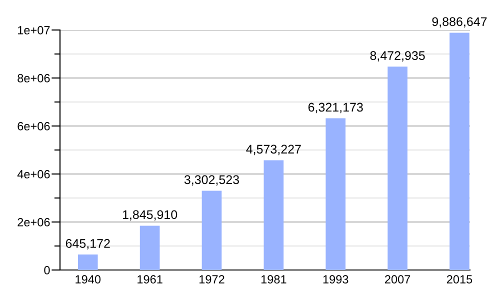 This screenshot has width=500, height=300. Describe the element at coordinates (150, 279) in the screenshot. I see `x-tick-label: 1961` at that location.